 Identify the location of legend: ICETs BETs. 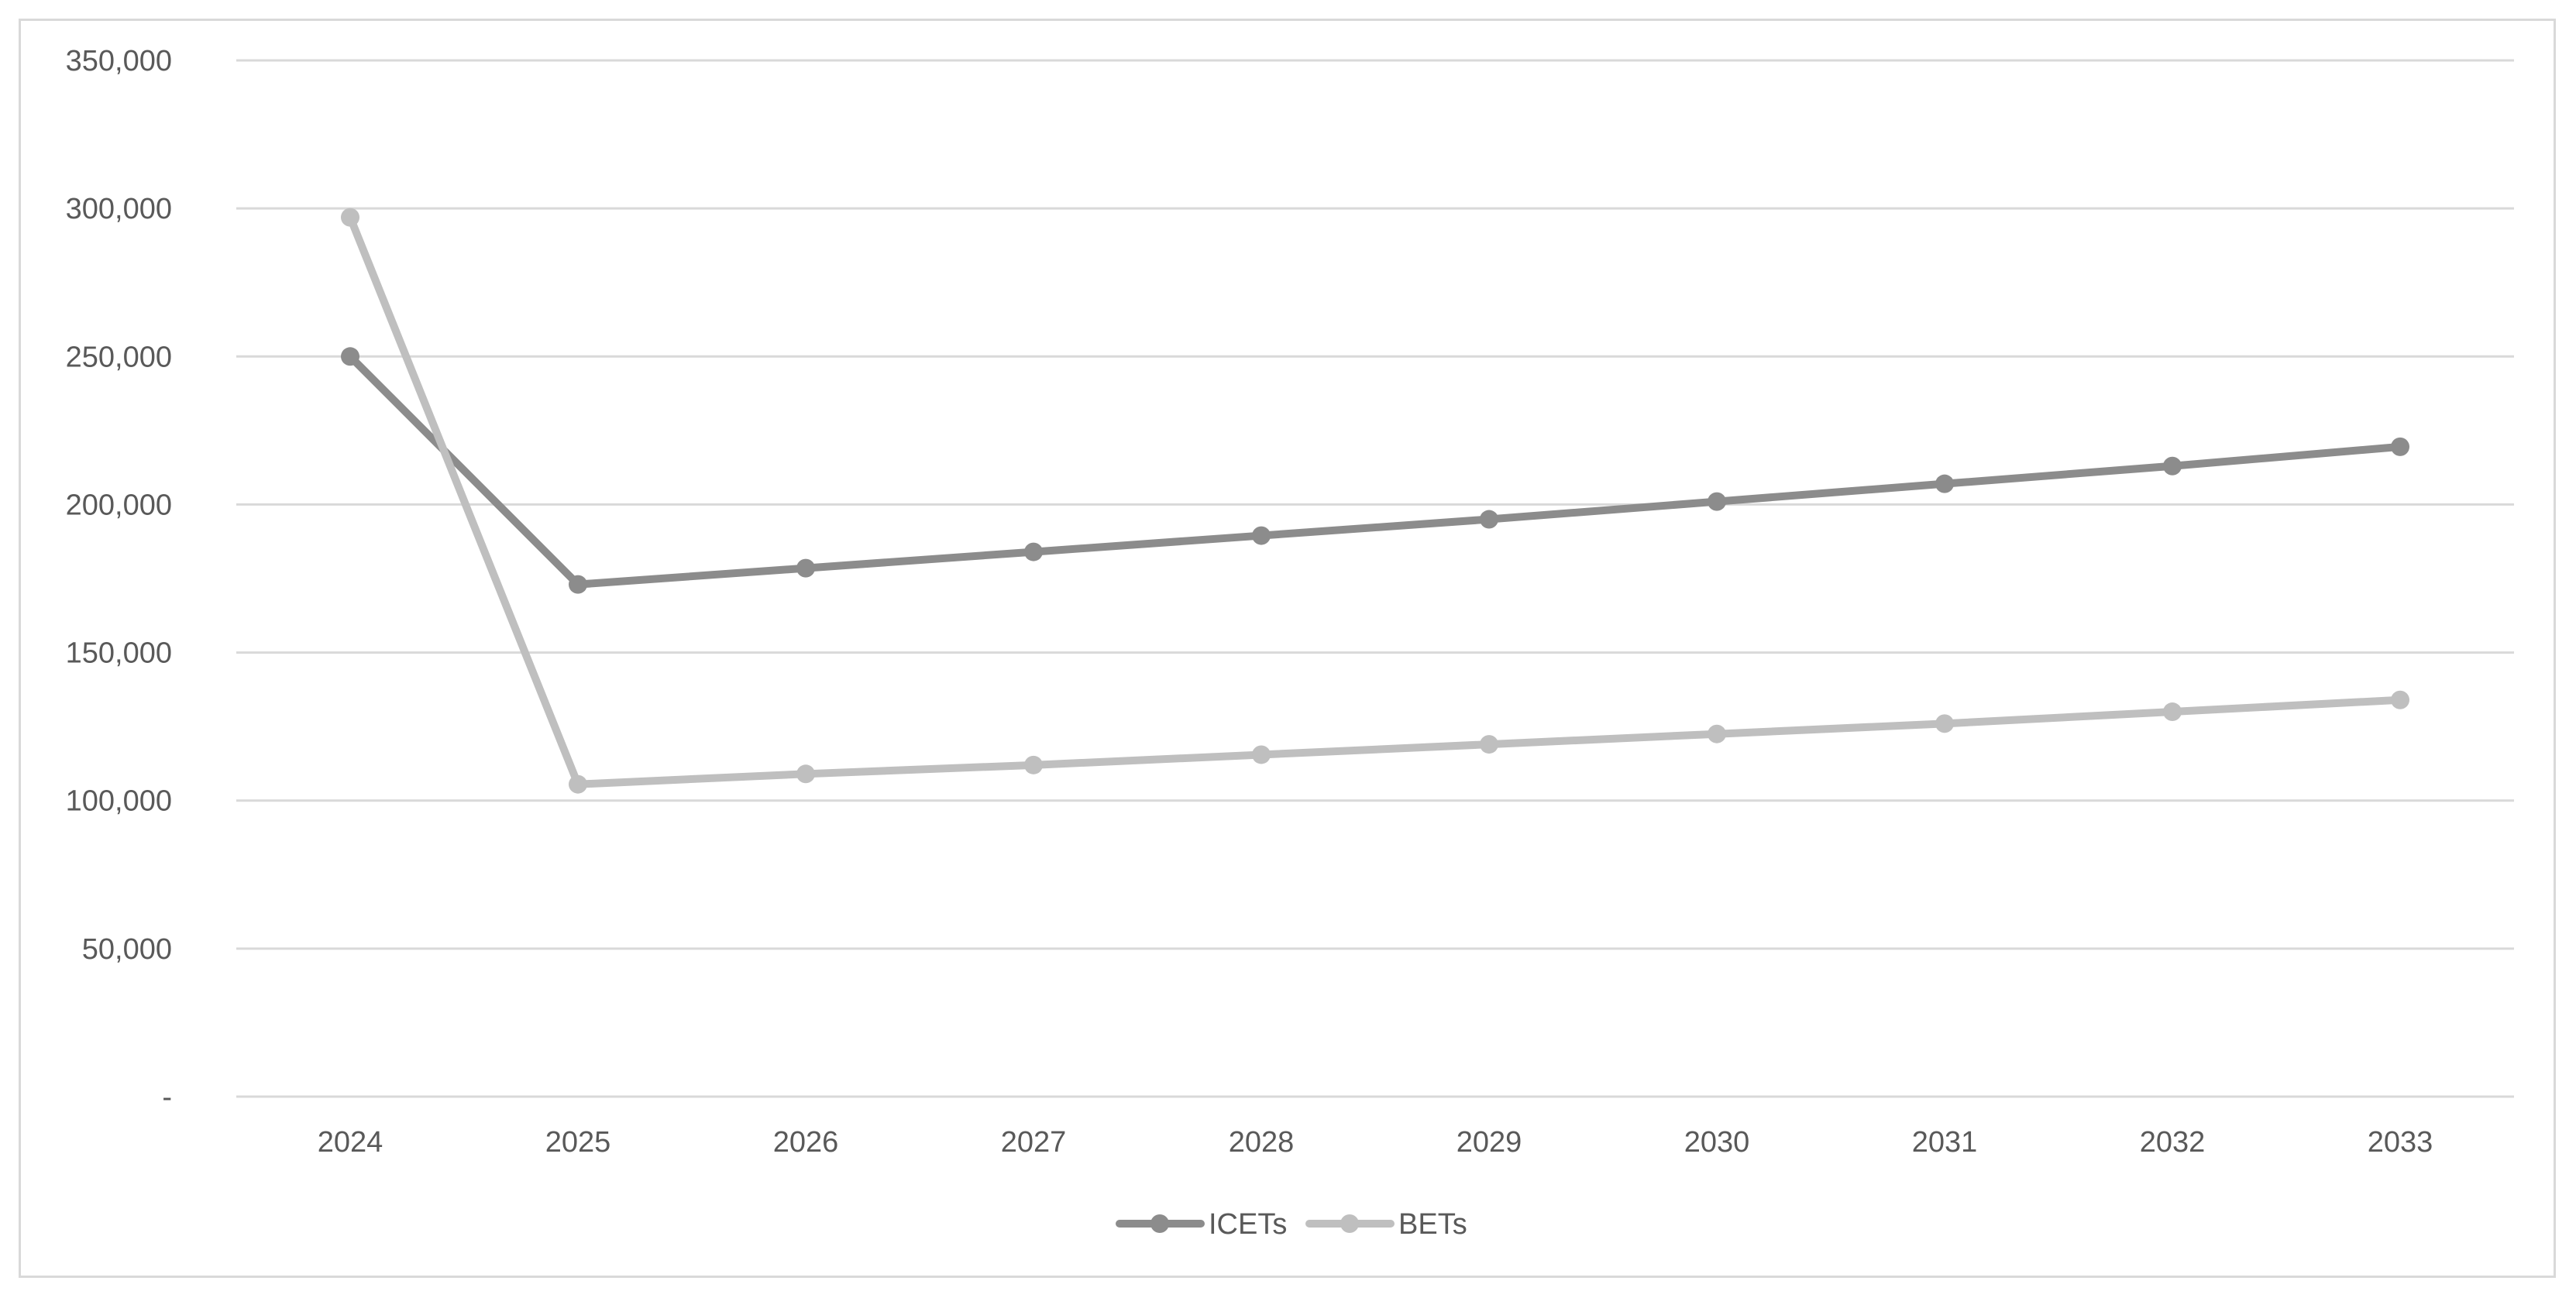
(1291, 1224).